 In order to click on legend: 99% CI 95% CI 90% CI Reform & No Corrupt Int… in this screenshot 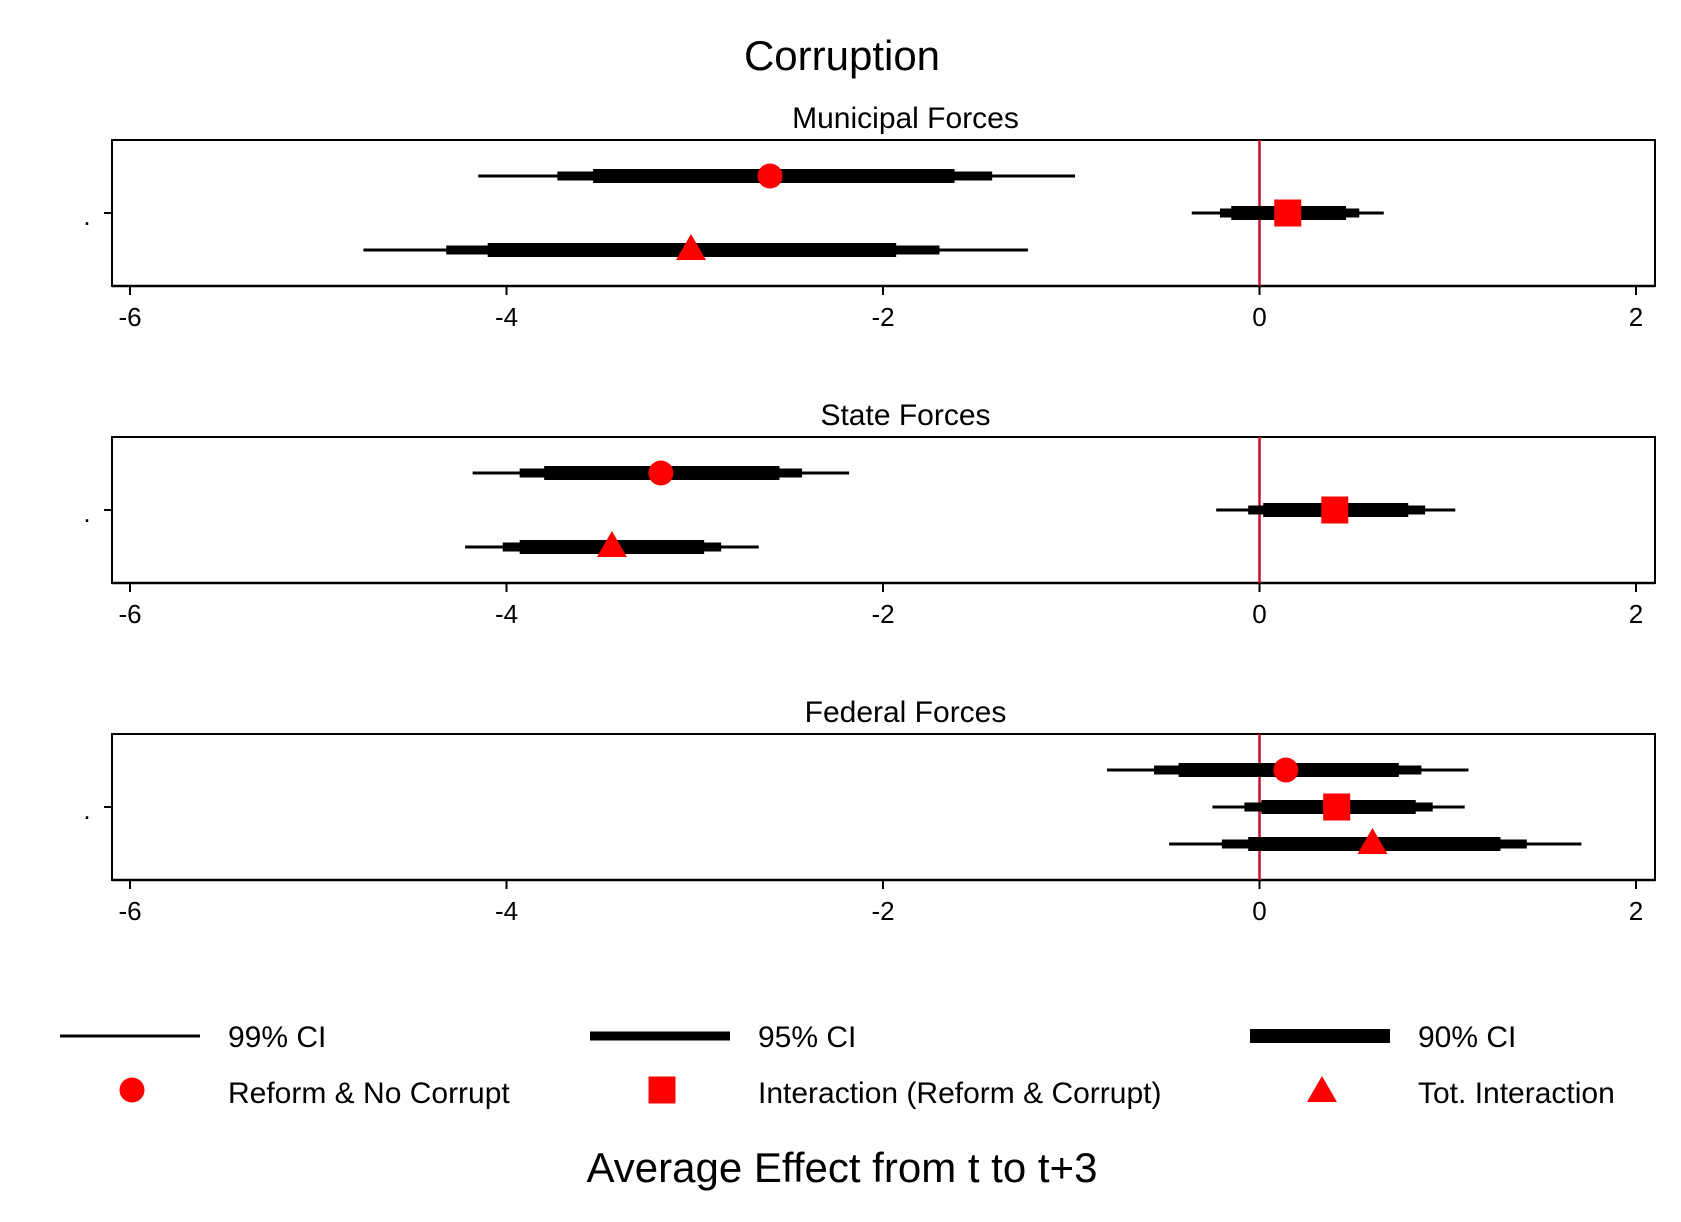, I will do `click(837, 1065)`.